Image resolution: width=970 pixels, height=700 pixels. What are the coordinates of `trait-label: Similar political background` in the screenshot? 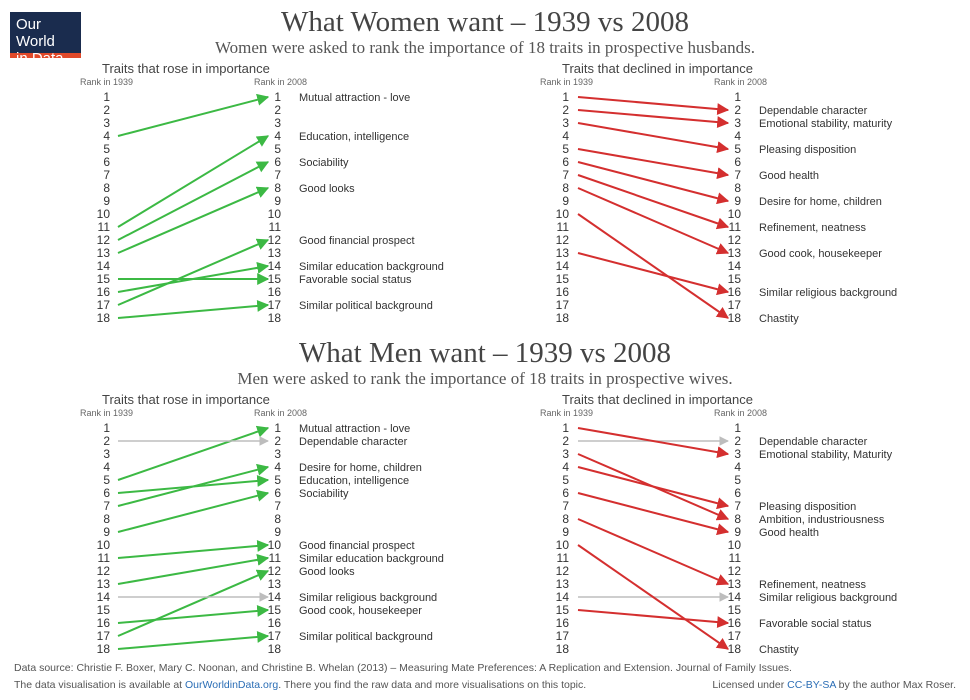 It's located at (366, 637).